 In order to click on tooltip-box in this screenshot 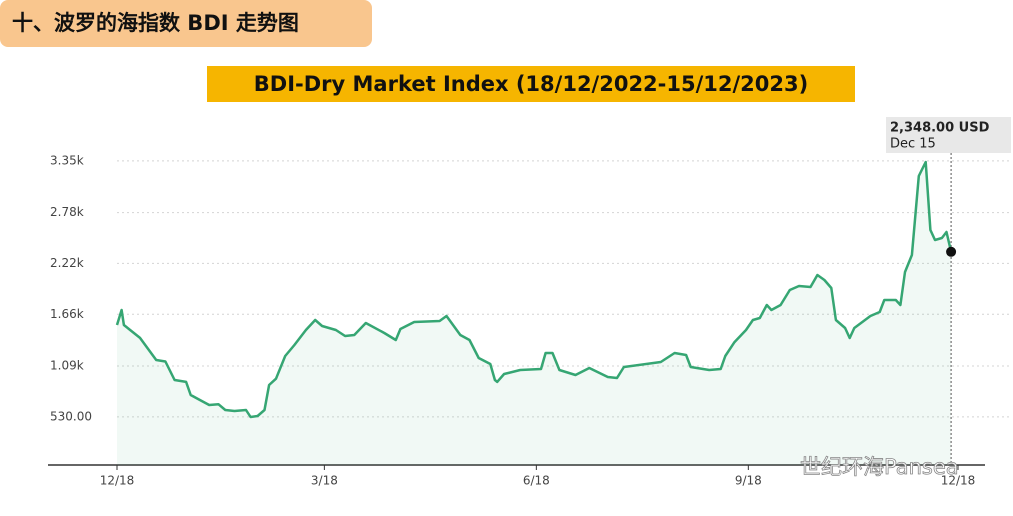, I will do `click(948, 135)`.